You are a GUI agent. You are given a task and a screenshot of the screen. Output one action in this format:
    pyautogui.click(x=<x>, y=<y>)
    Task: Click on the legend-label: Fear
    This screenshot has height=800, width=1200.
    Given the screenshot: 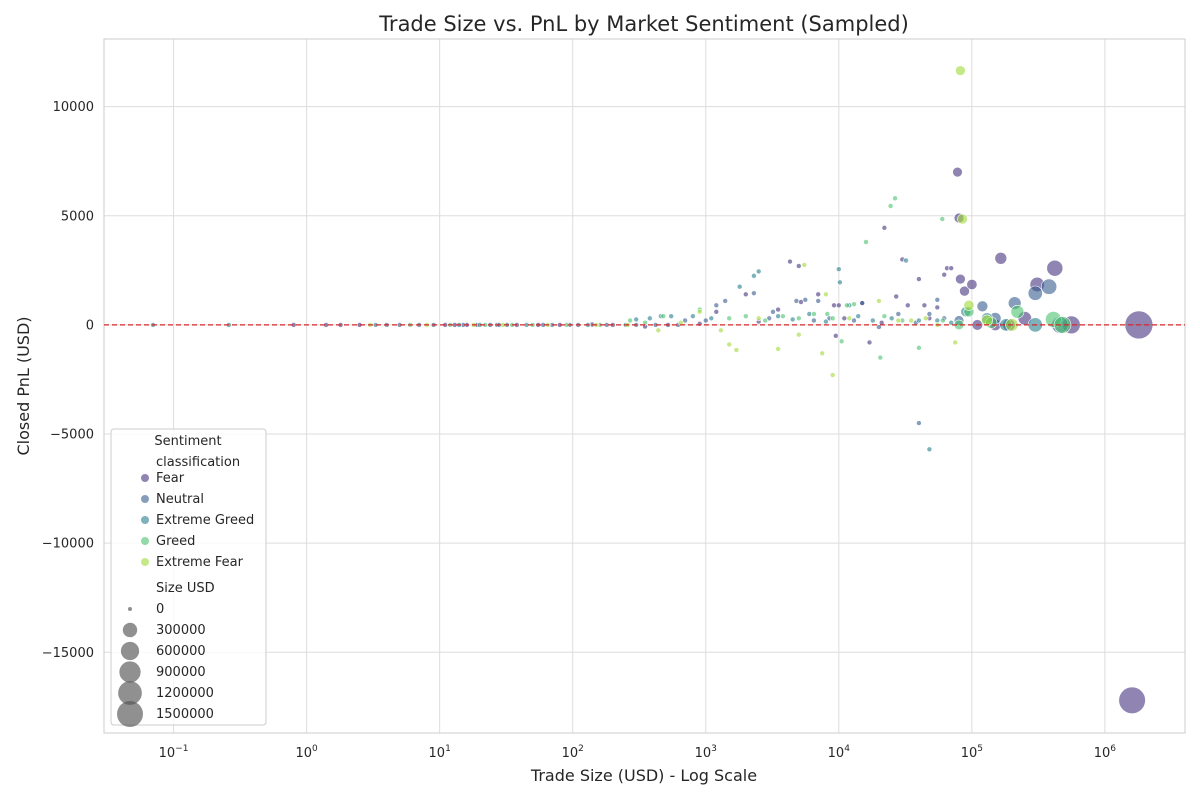 What is the action you would take?
    pyautogui.click(x=170, y=478)
    